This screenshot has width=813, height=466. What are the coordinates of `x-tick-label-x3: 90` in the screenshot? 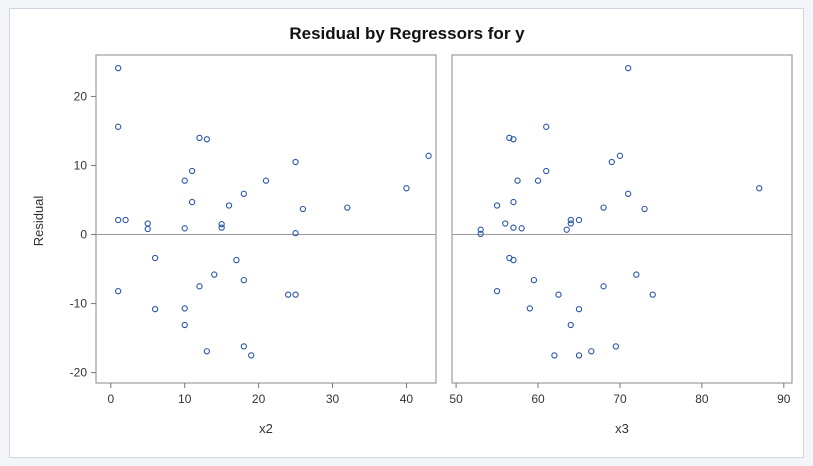 It's located at (784, 399).